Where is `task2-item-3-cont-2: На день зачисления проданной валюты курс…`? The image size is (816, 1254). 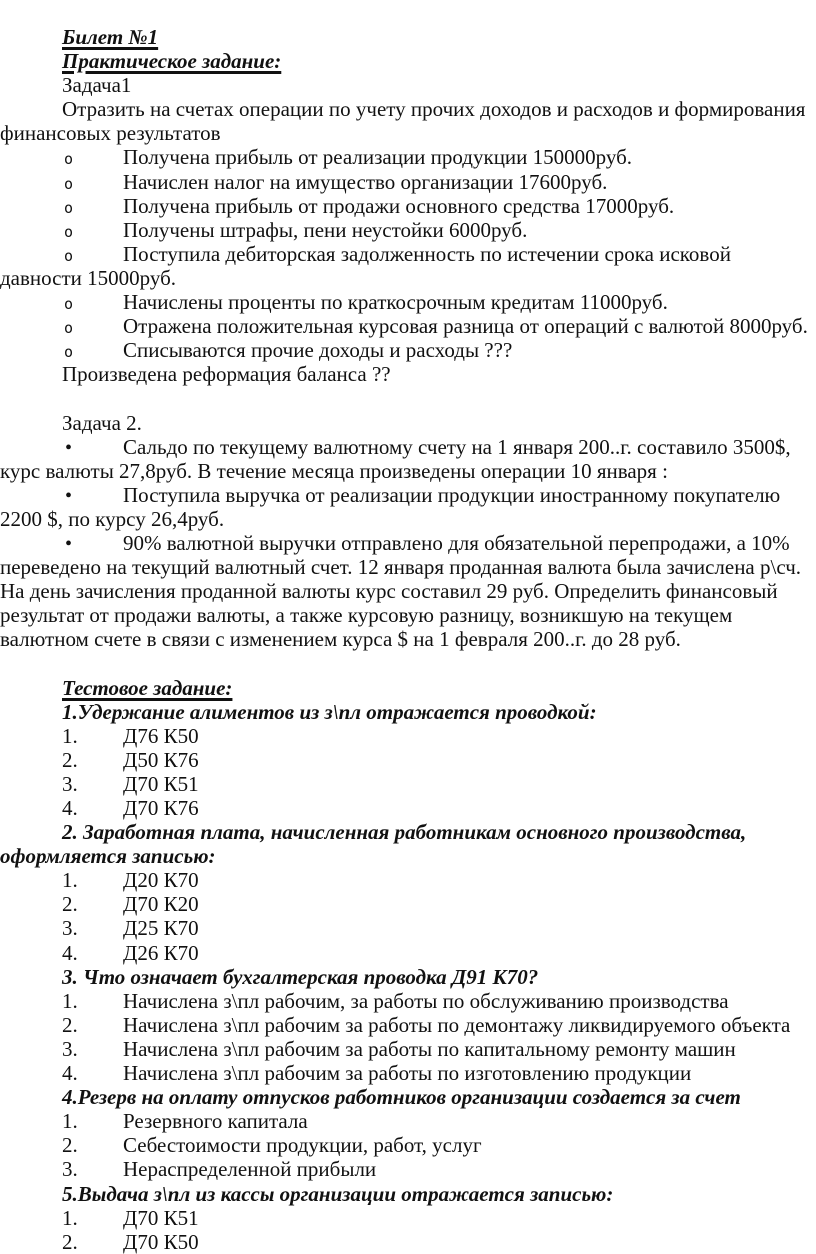
task2-item-3-cont-2: На день зачисления проданной валюты курс… is located at coordinates (405, 591).